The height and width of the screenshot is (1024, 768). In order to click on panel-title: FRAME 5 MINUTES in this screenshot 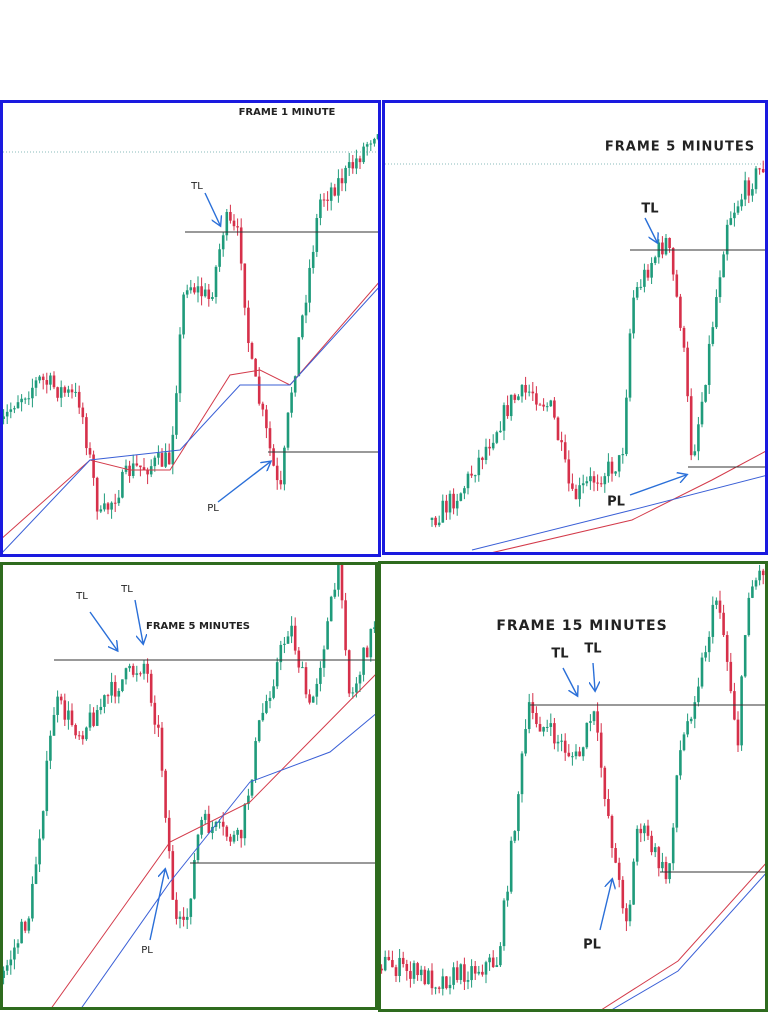, I will do `click(680, 147)`.